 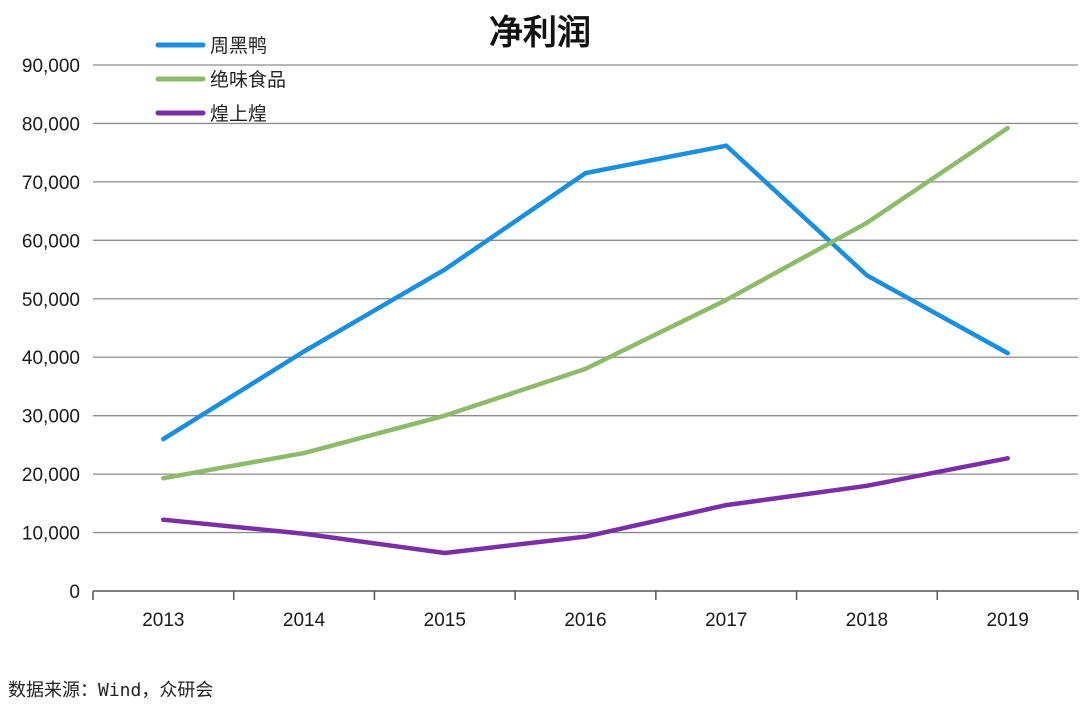 What do you see at coordinates (304, 620) in the screenshot?
I see `x-tick-label: 2014` at bounding box center [304, 620].